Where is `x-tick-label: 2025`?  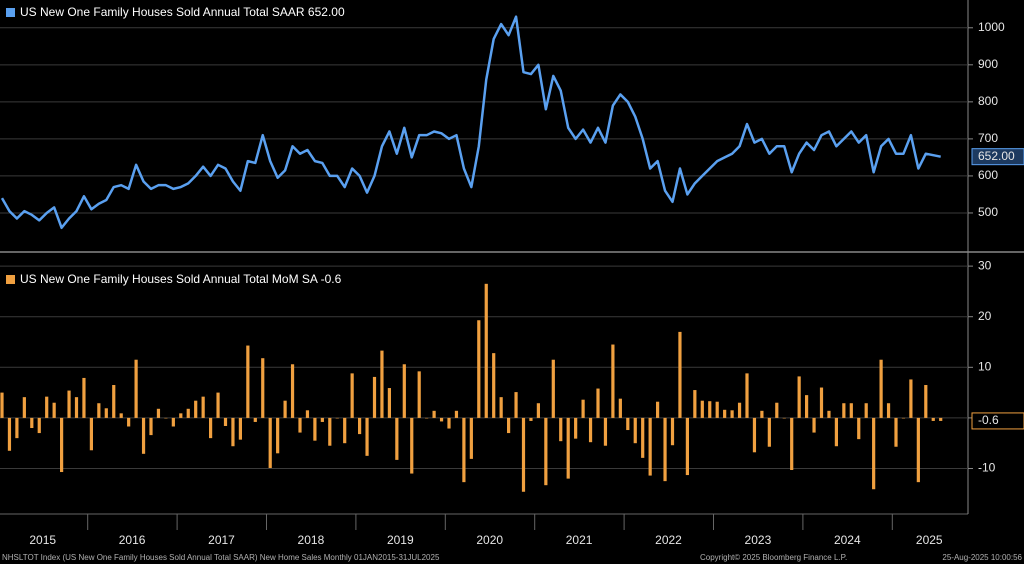 x-tick-label: 2025 is located at coordinates (929, 540).